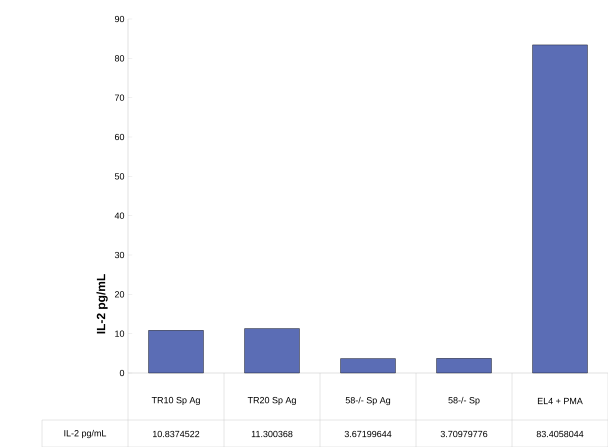  What do you see at coordinates (119, 255) in the screenshot?
I see `y-tick-label: 30` at bounding box center [119, 255].